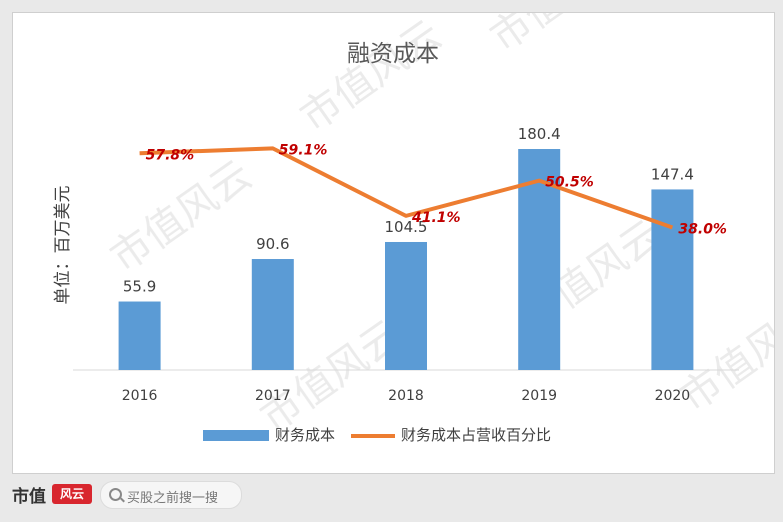 This screenshot has height=522, width=783. I want to click on search-icon, so click(115, 494).